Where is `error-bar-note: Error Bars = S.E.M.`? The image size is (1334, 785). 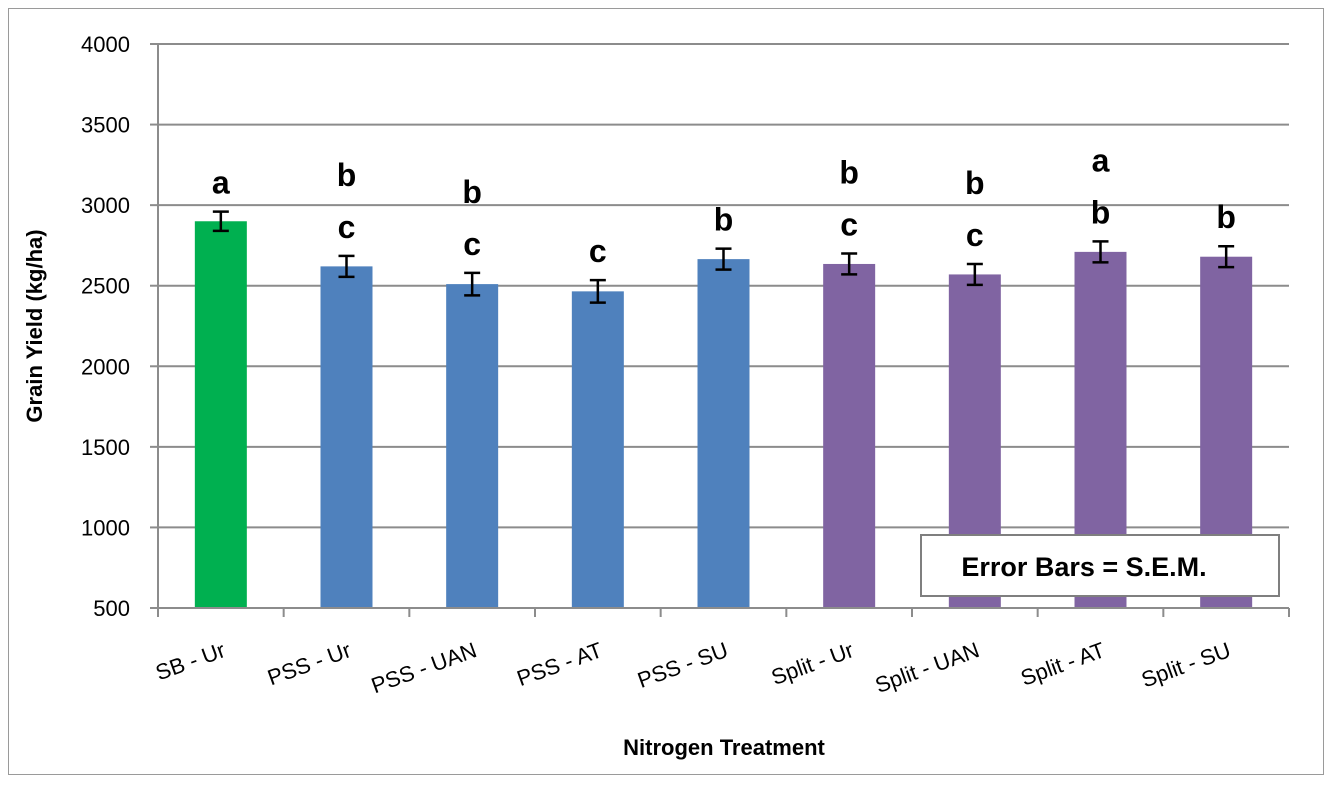
error-bar-note: Error Bars = S.E.M. is located at coordinates (1100, 565).